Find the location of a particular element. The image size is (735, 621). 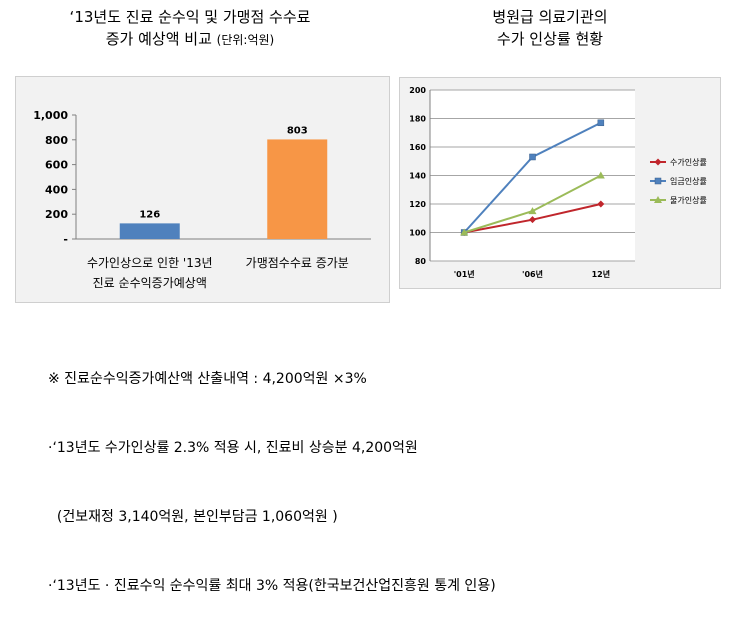

x-category-label: 진료 순수익증가예상액 is located at coordinates (150, 283).